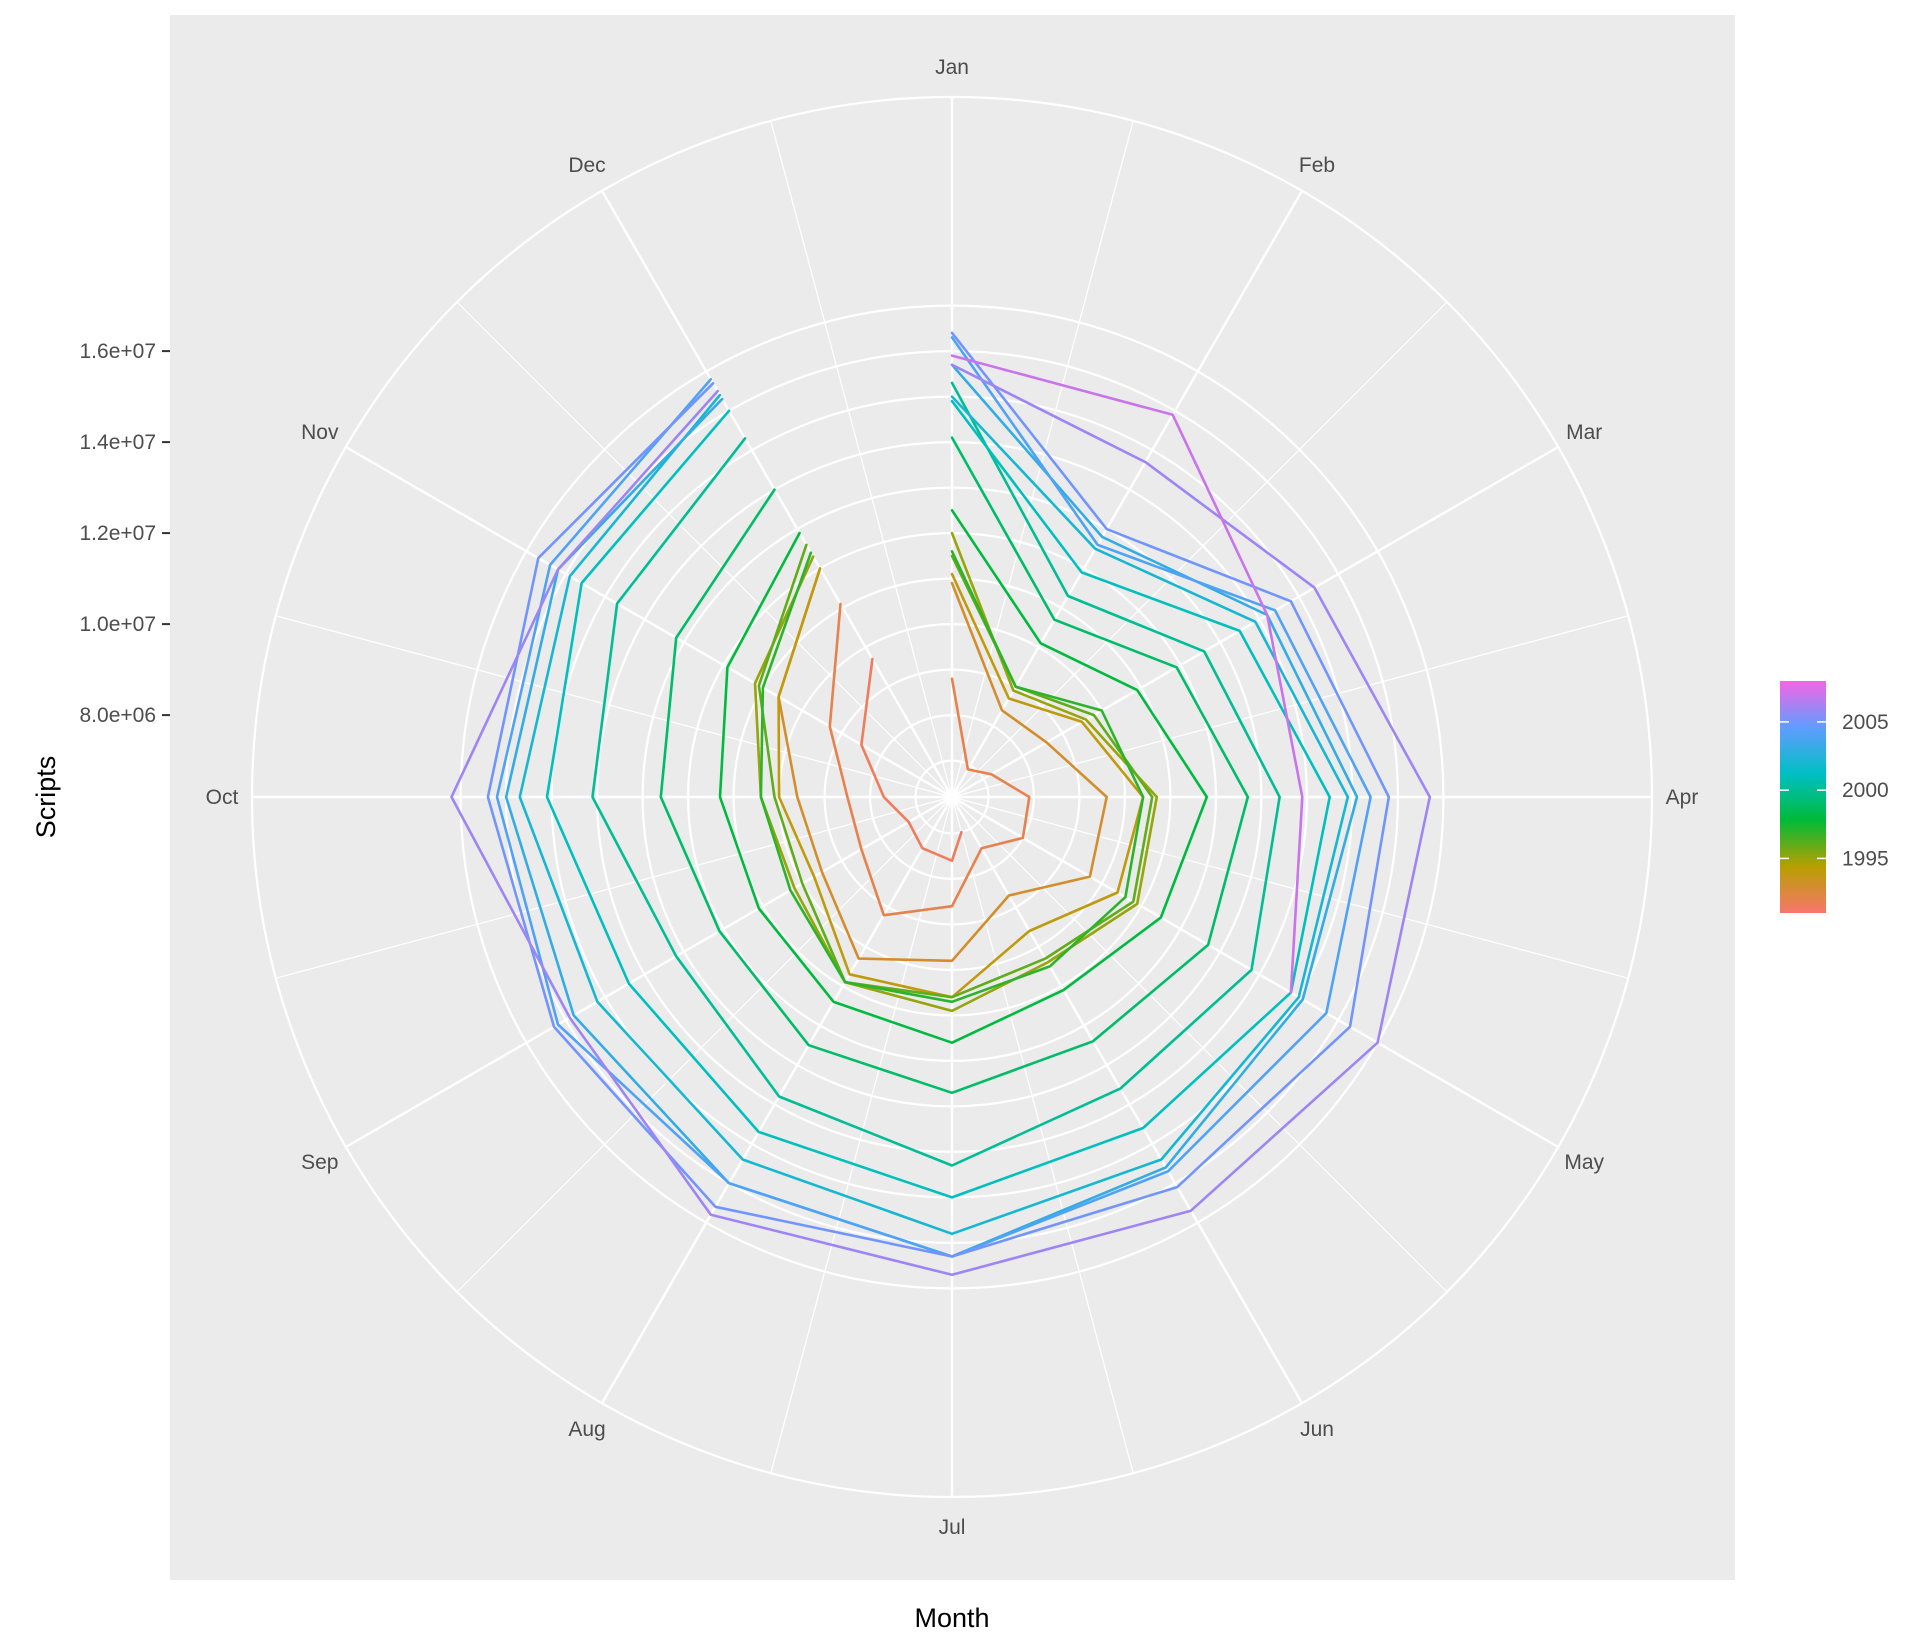 This screenshot has height=1632, width=1920. I want to click on month-label: Jun, so click(1317, 1429).